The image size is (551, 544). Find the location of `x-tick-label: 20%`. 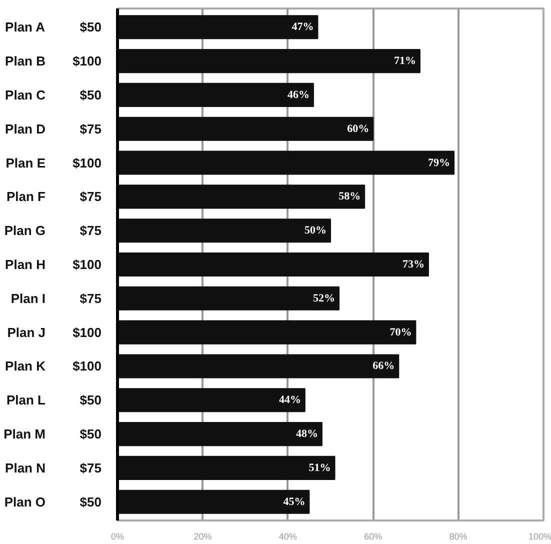

x-tick-label: 20% is located at coordinates (203, 537).